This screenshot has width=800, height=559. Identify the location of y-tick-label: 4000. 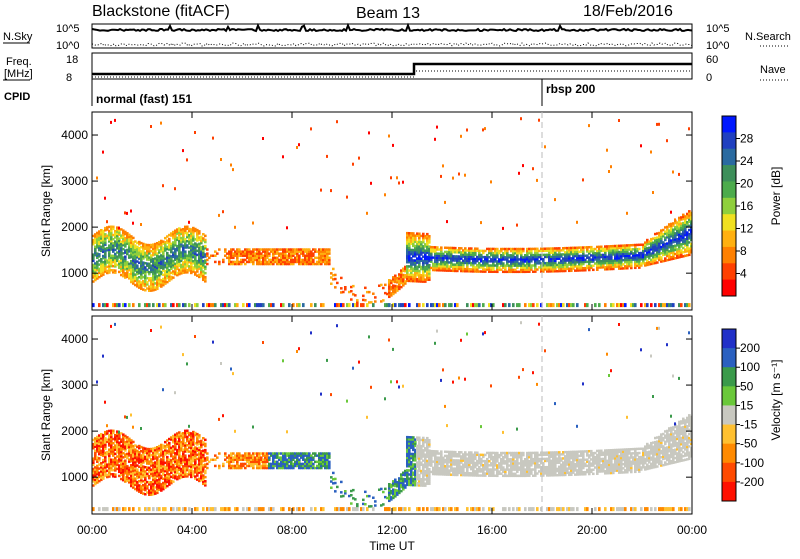
(74, 135).